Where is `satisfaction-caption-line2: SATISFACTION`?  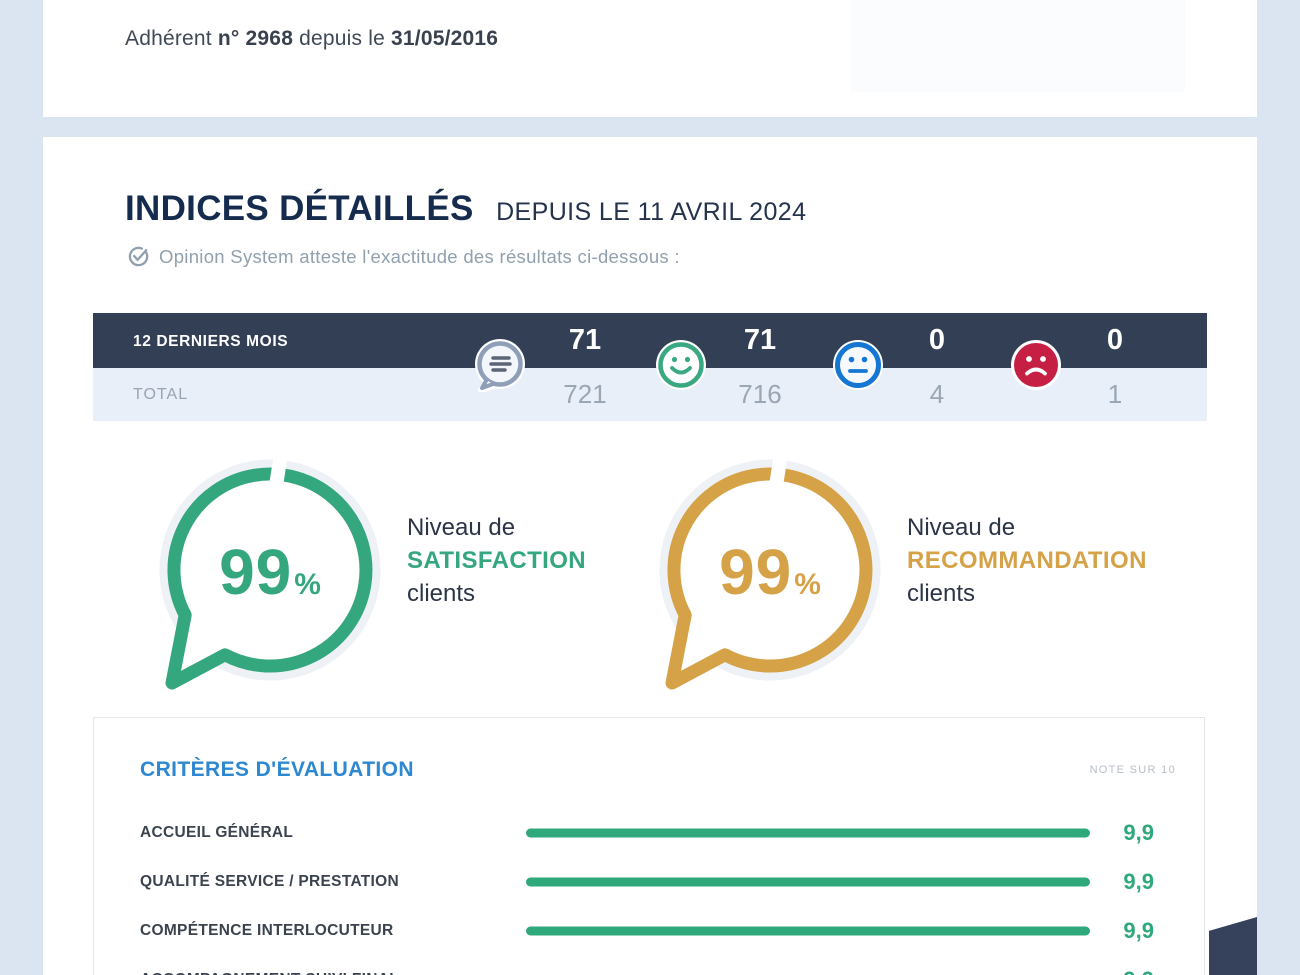 satisfaction-caption-line2: SATISFACTION is located at coordinates (497, 560).